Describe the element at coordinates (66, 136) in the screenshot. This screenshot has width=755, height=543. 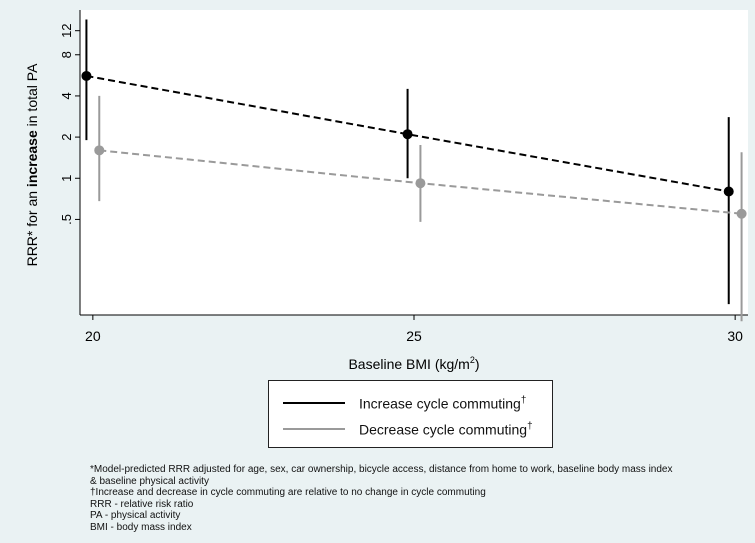
I see `y-tick-label: 2` at that location.